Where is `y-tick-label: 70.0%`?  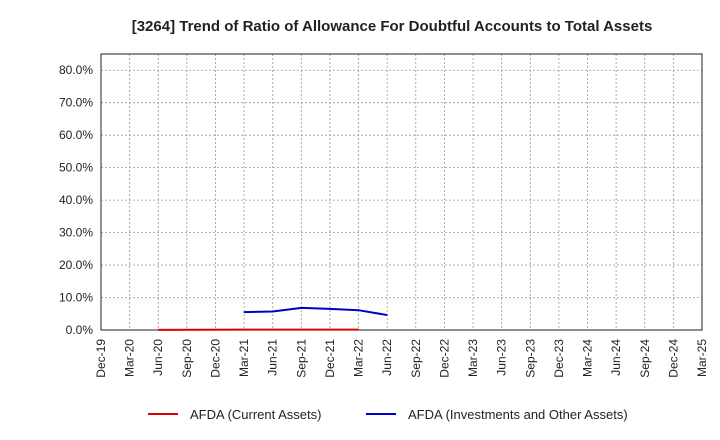 y-tick-label: 70.0% is located at coordinates (76, 103).